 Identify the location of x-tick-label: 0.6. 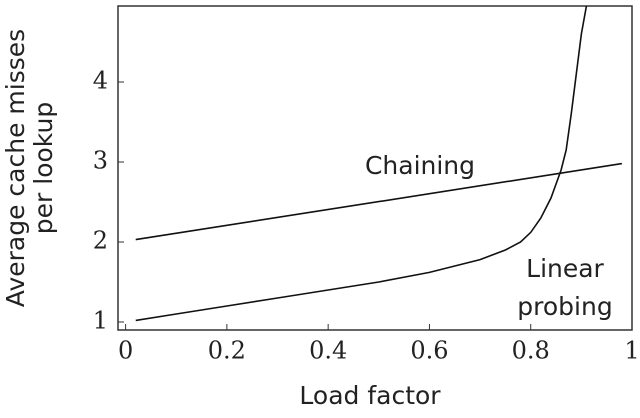
(429, 351).